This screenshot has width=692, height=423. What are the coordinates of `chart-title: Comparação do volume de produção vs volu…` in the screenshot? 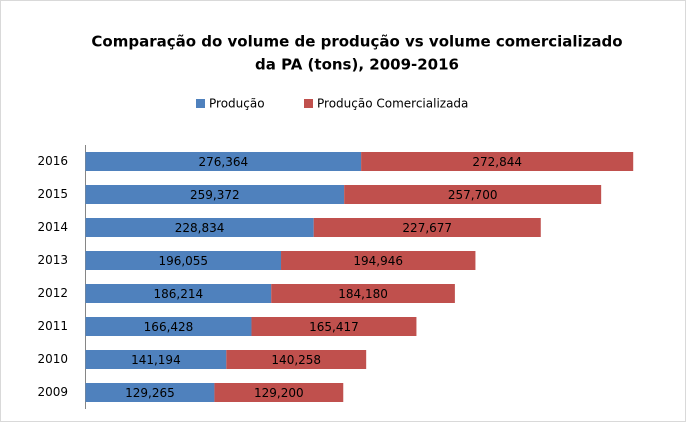 It's located at (356, 42).